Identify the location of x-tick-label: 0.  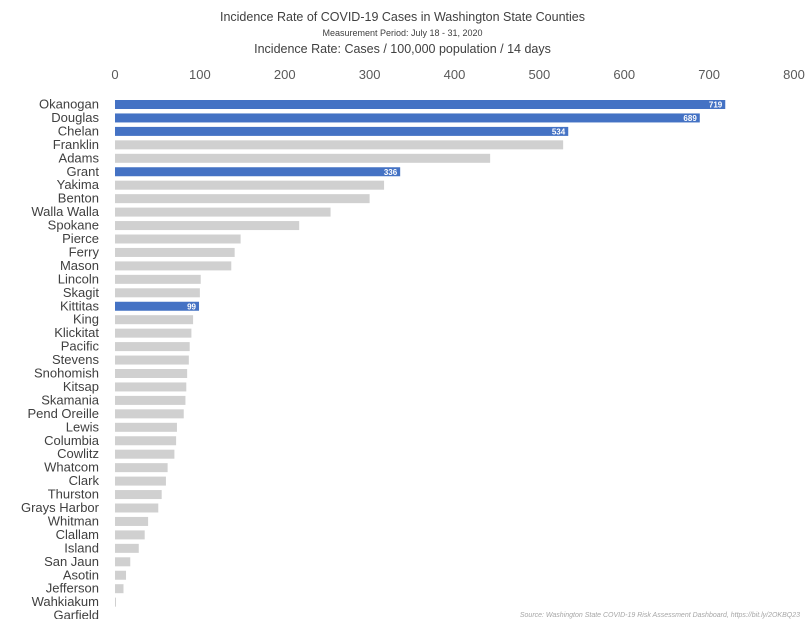
(114, 74).